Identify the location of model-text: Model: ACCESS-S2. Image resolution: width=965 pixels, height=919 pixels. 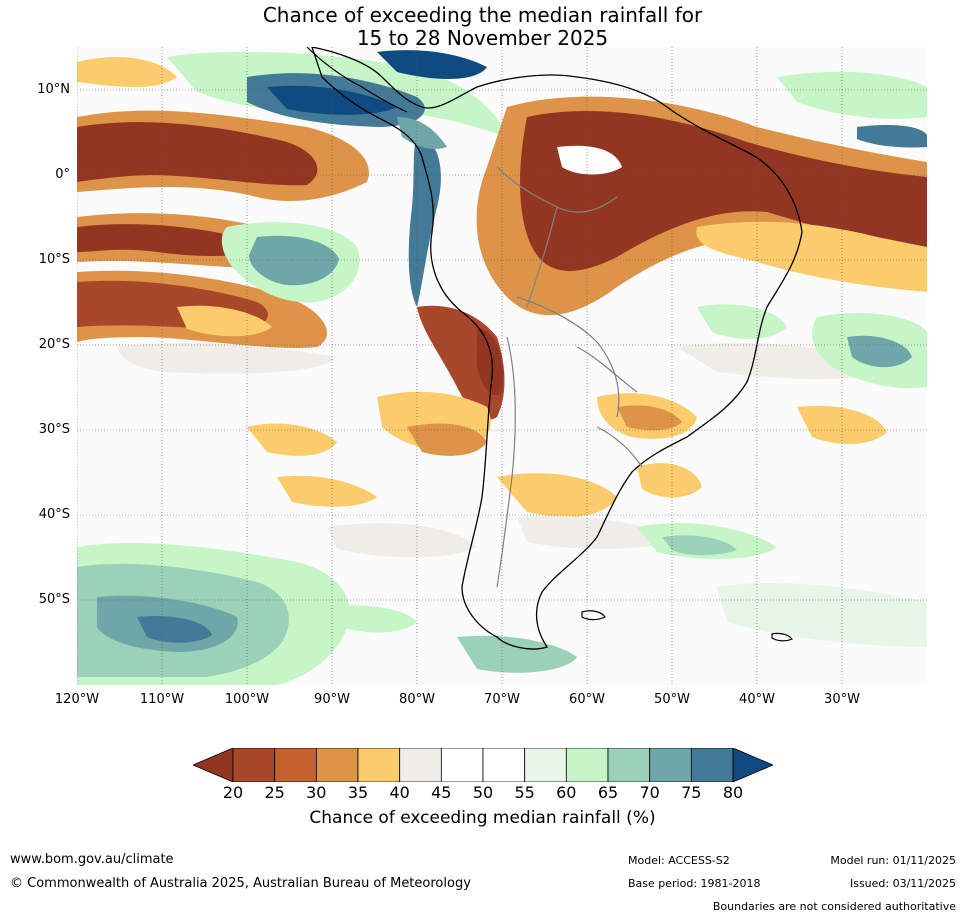
(679, 860).